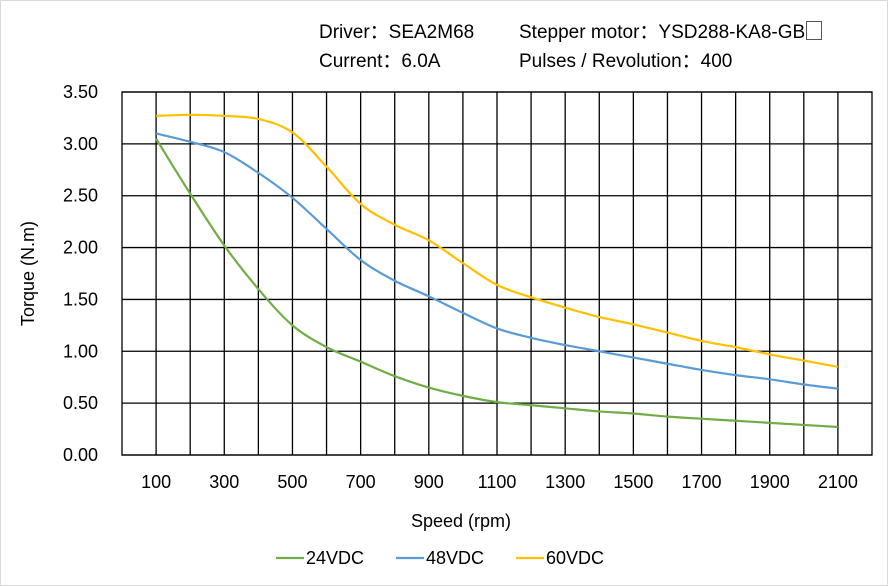  What do you see at coordinates (397, 32) in the screenshot?
I see `driver-label: Driver：SEA2M68` at bounding box center [397, 32].